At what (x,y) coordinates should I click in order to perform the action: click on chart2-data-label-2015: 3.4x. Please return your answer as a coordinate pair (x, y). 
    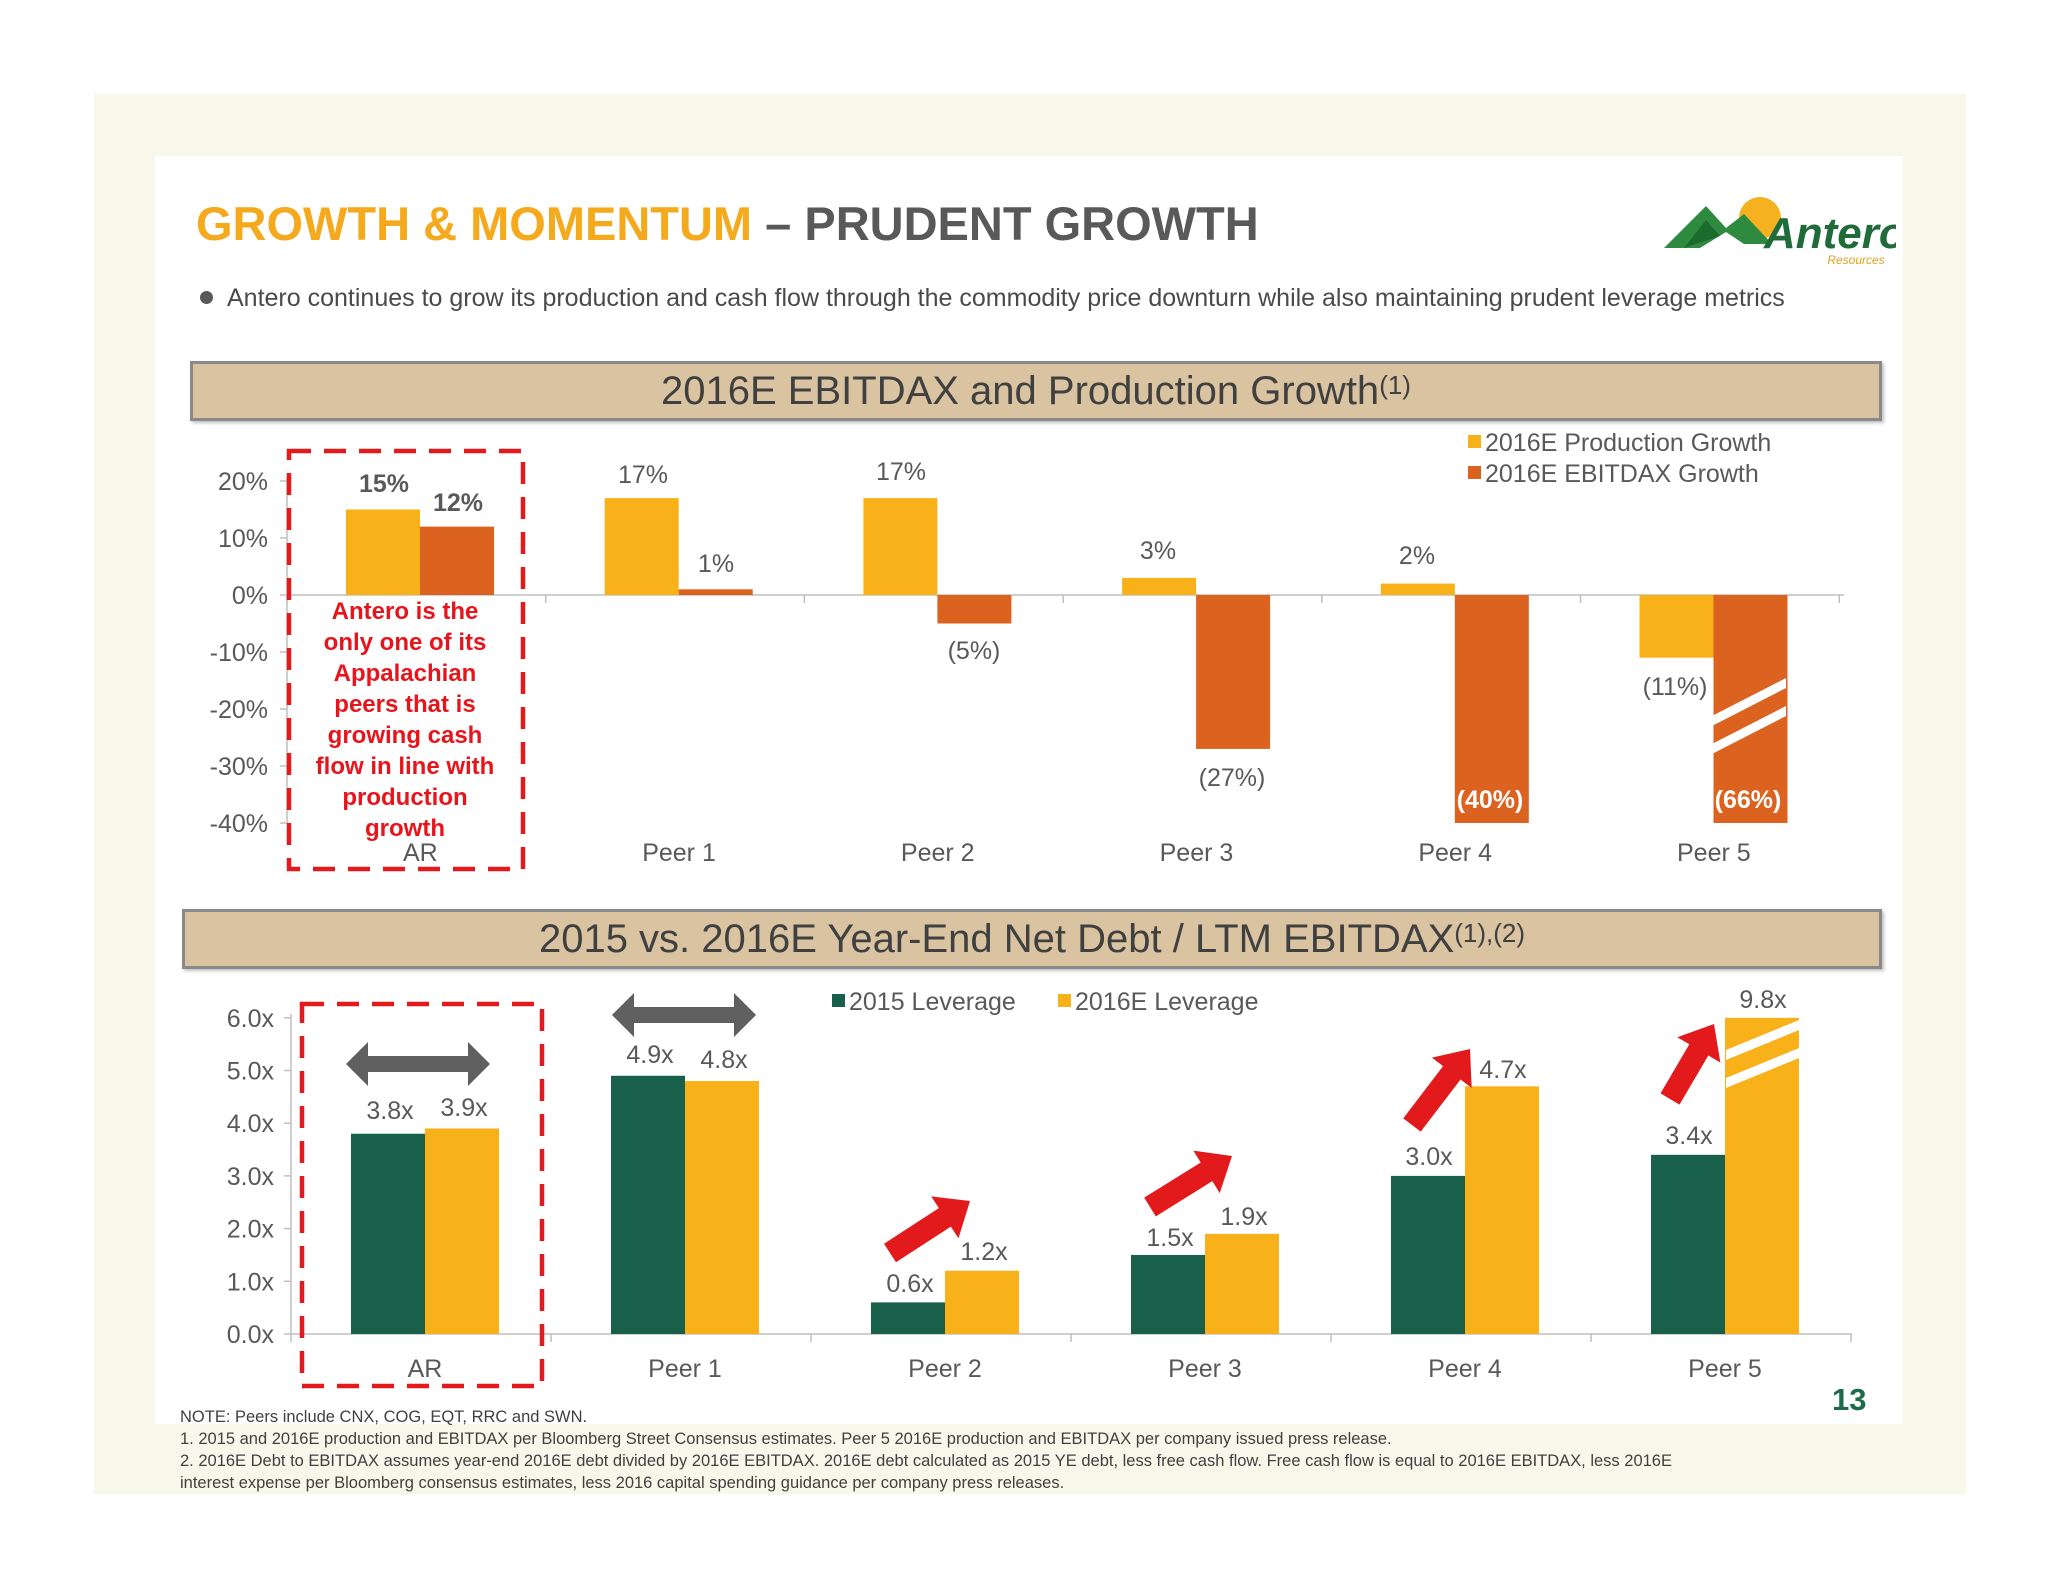
    Looking at the image, I should click on (1689, 1136).